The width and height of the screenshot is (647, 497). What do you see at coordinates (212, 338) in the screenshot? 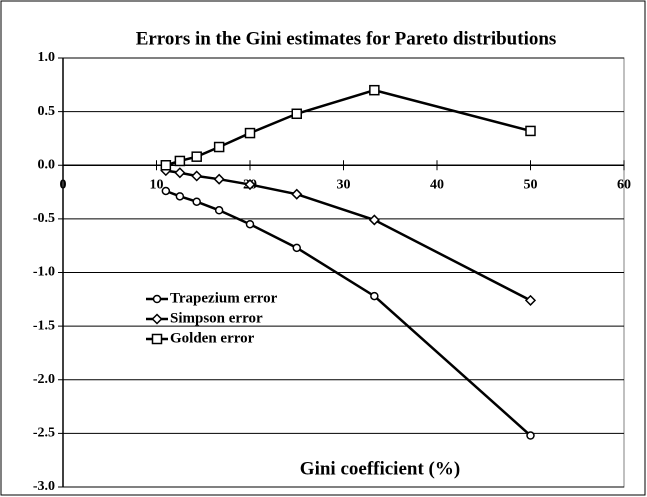
I see `legend-label: Golden error` at bounding box center [212, 338].